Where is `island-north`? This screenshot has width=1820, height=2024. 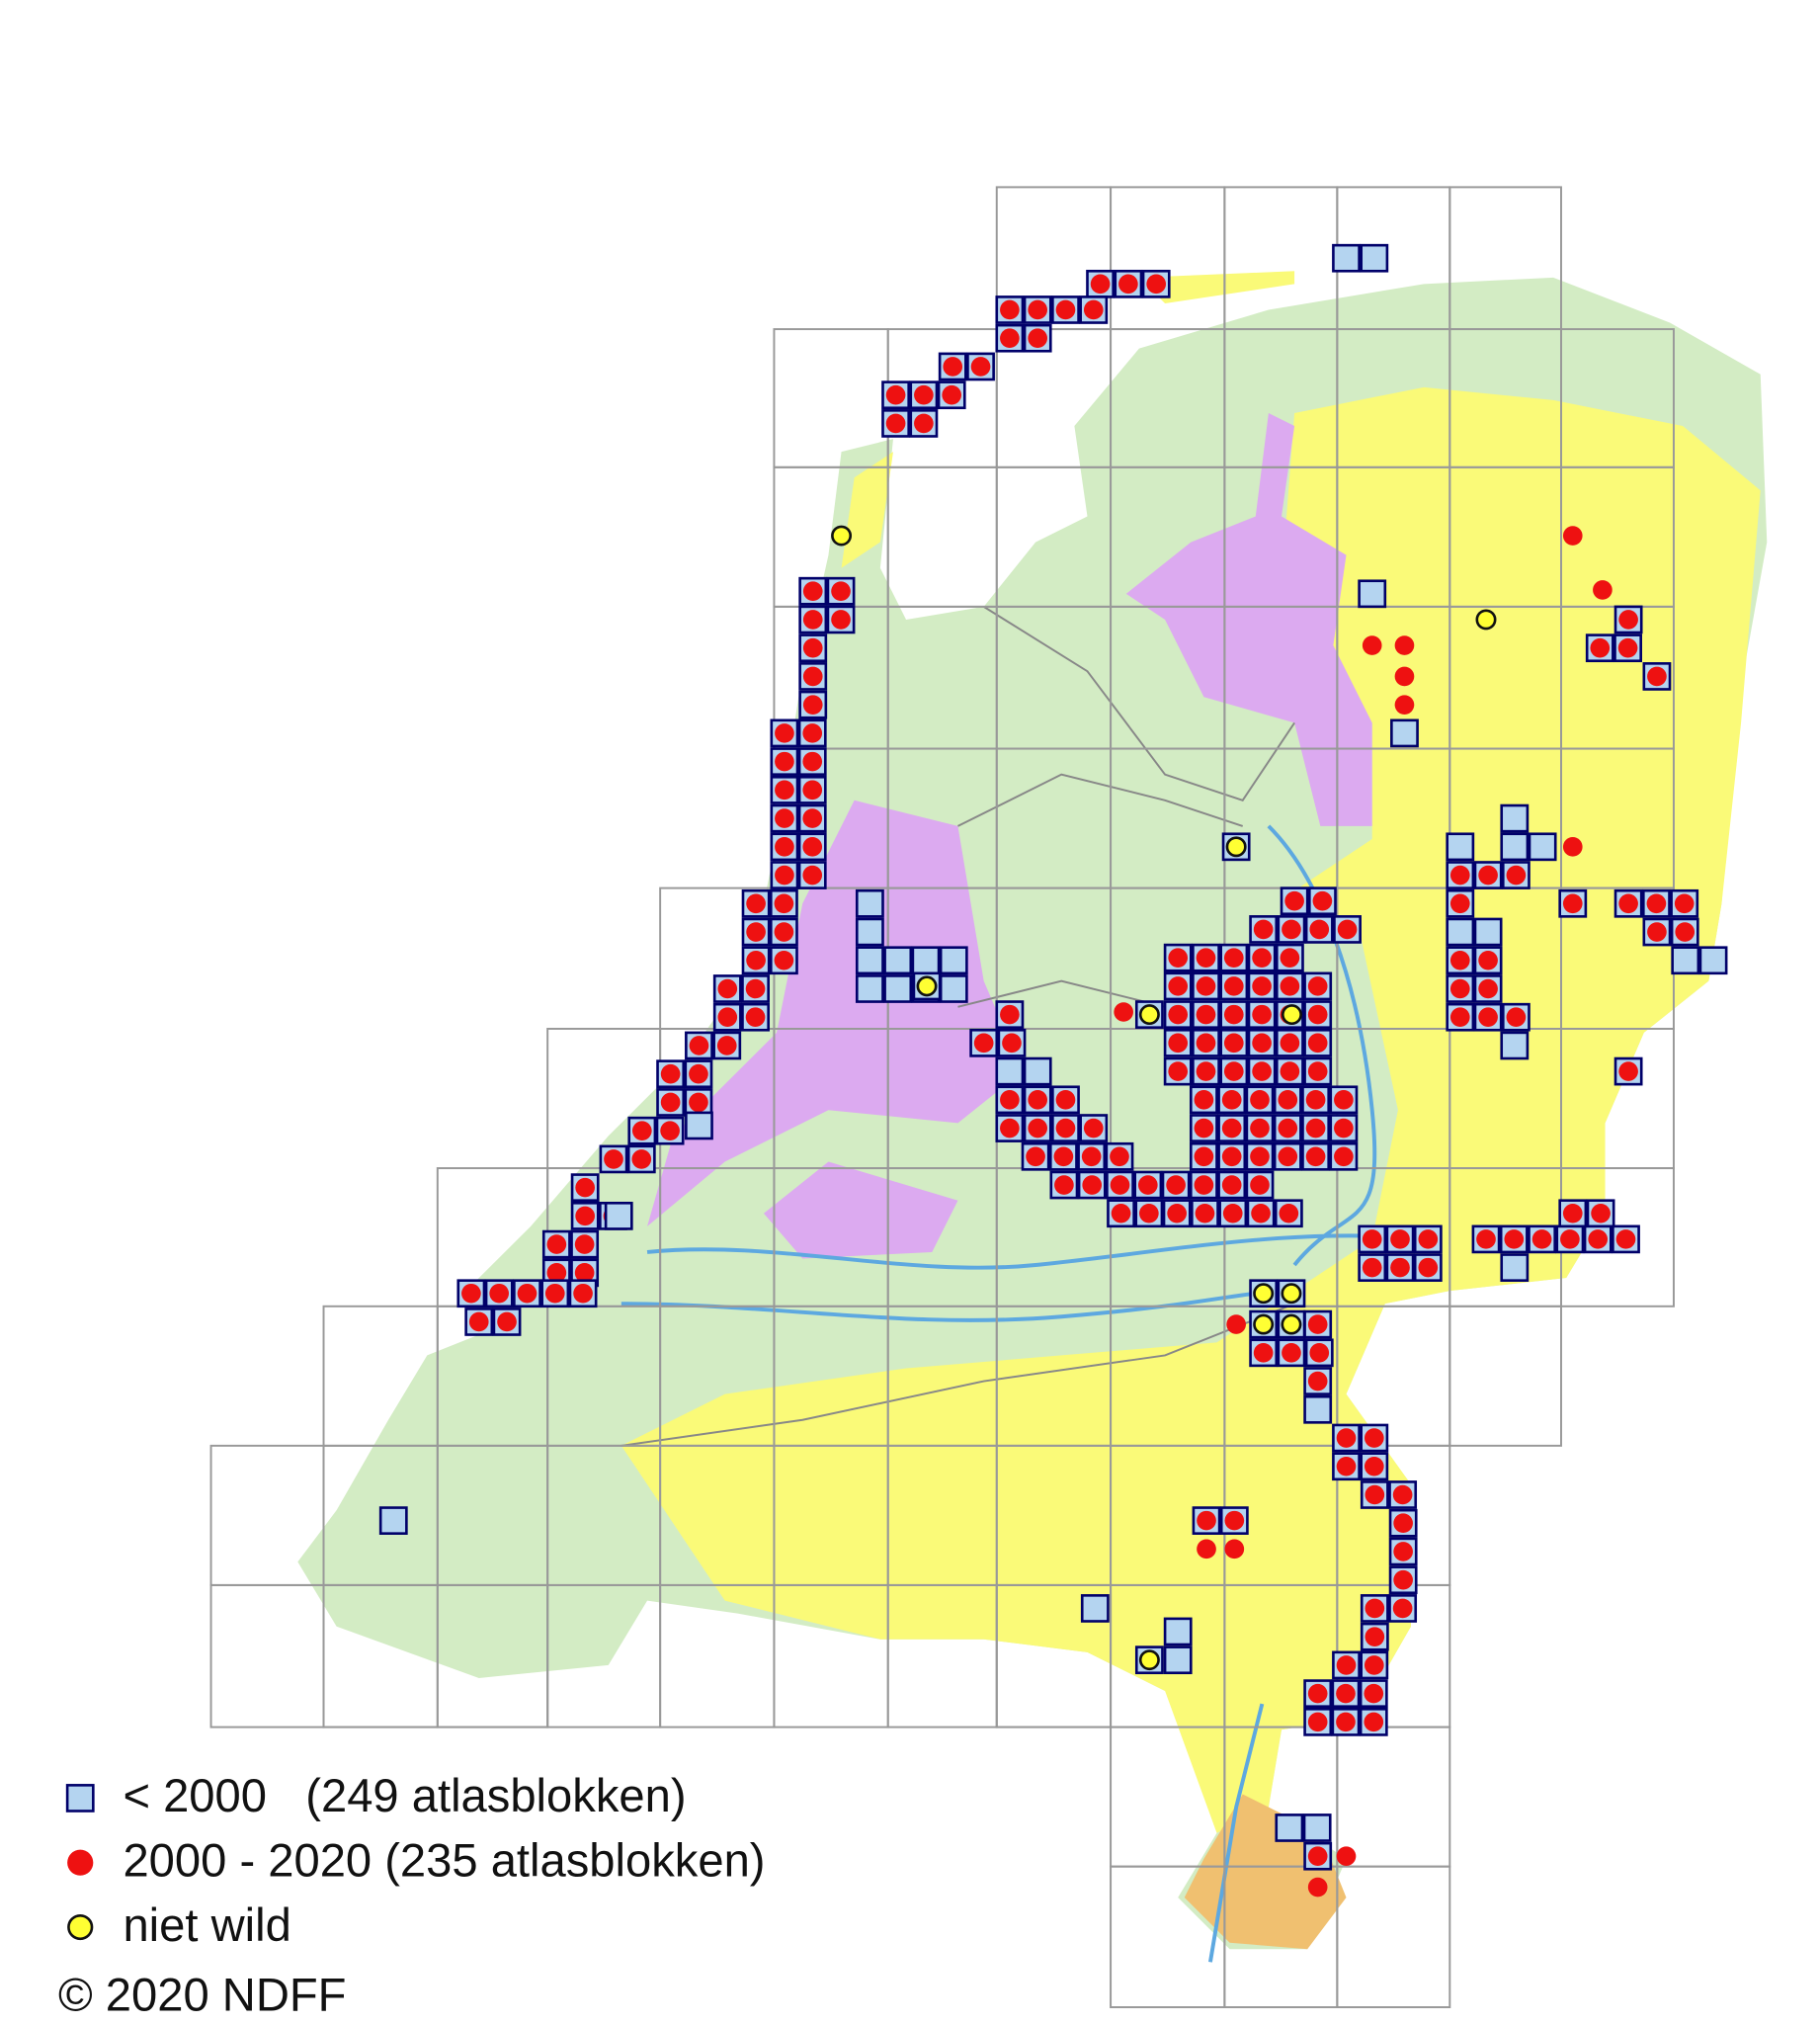
island-north is located at coordinates (1216, 287).